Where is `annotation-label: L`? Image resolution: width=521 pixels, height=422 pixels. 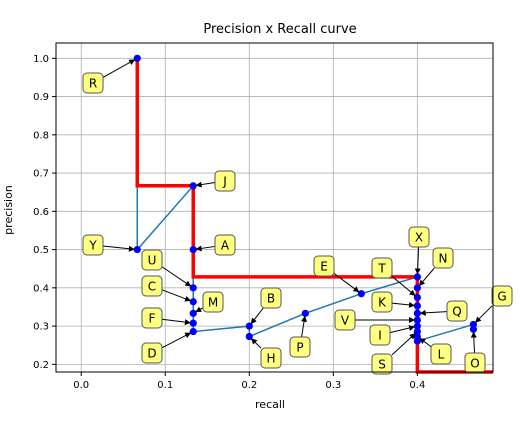
annotation-label: L is located at coordinates (441, 355).